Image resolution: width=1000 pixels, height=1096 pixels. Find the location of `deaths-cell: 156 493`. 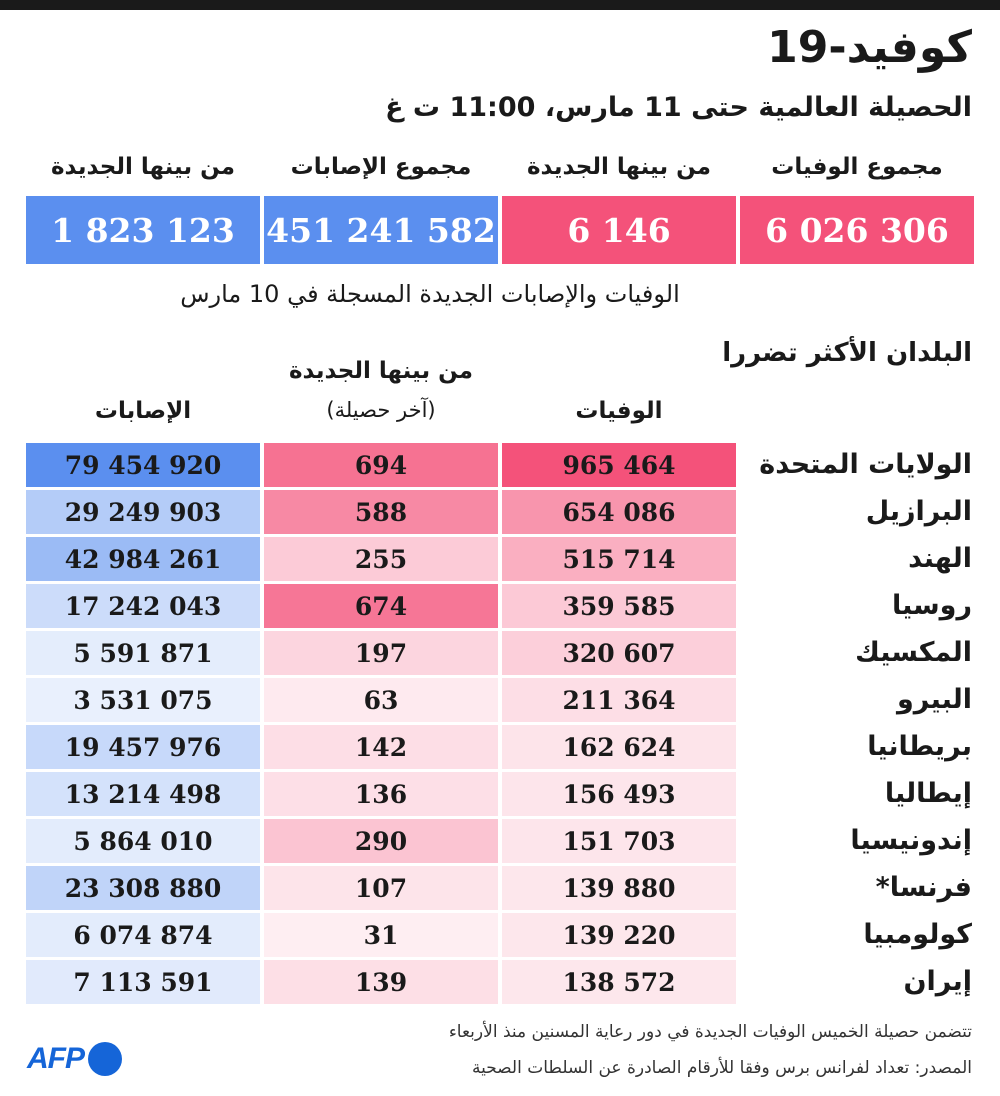

deaths-cell: 156 493 is located at coordinates (619, 794).